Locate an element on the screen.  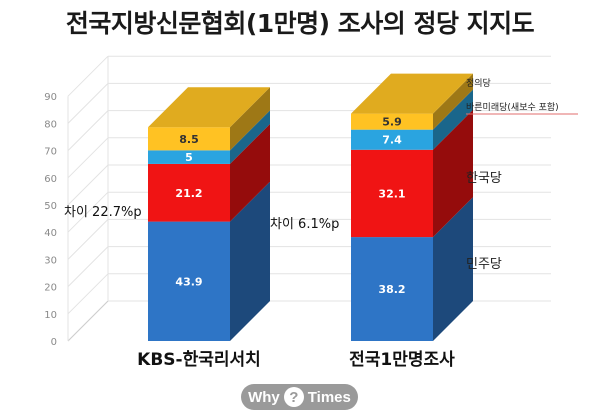
y-tick-label: 20 is located at coordinates (50, 288).